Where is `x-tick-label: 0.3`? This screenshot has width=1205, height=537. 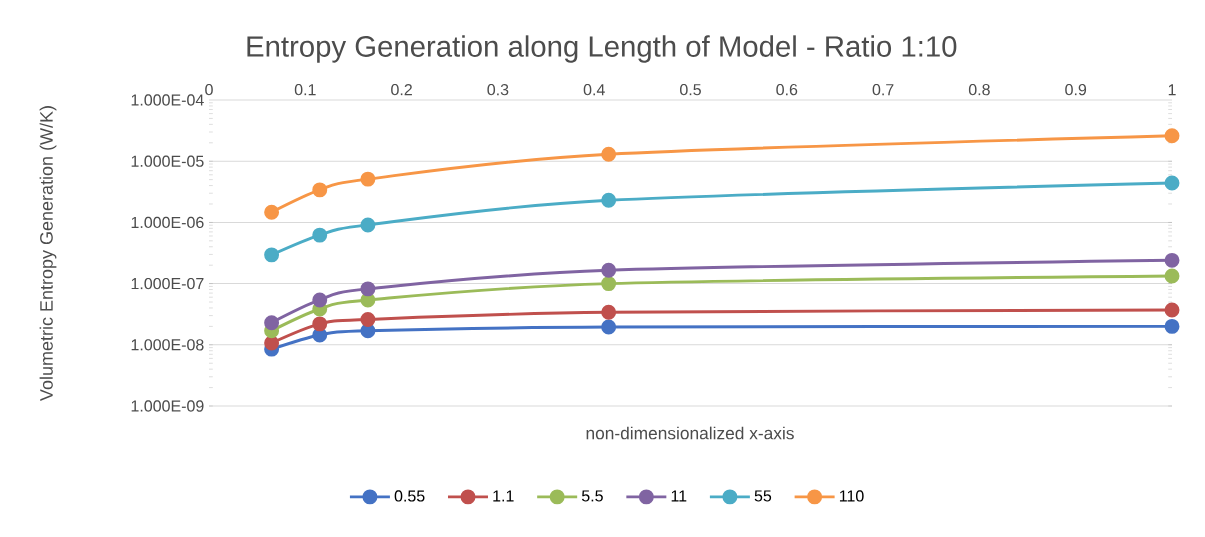
x-tick-label: 0.3 is located at coordinates (498, 89).